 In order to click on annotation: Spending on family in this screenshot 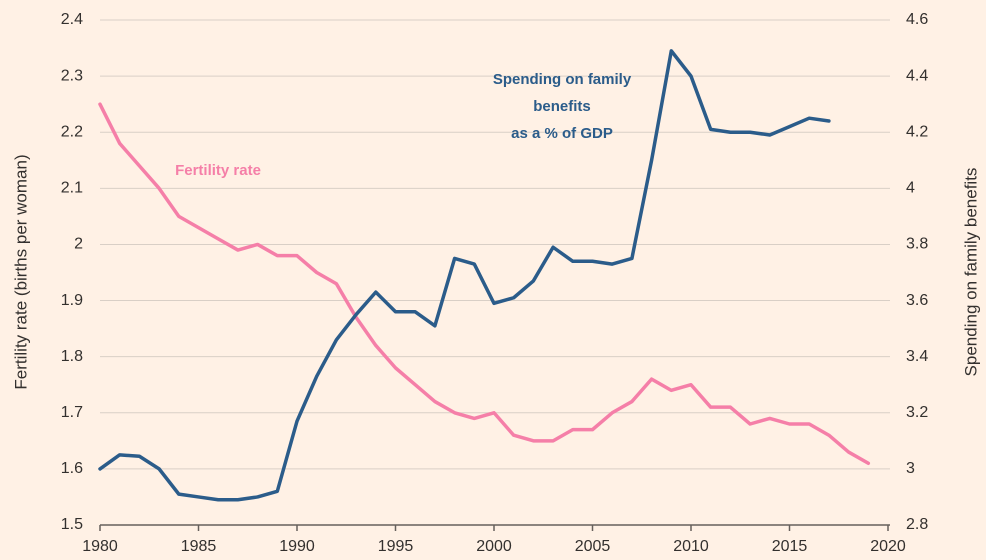, I will do `click(562, 79)`.